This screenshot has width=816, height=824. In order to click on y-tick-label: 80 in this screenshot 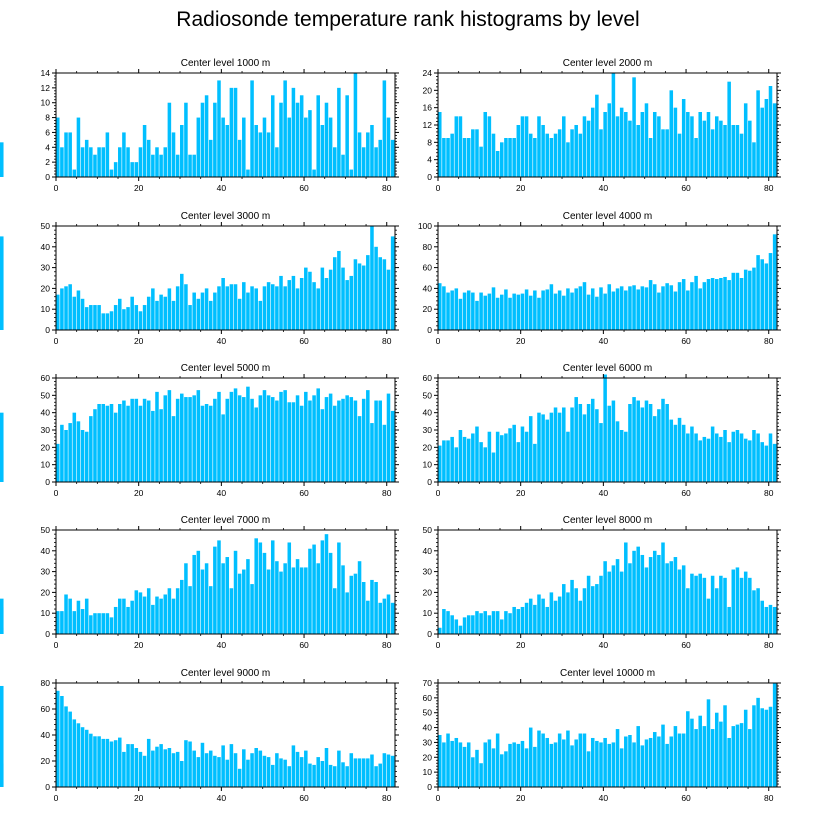, I will do `click(46, 683)`.